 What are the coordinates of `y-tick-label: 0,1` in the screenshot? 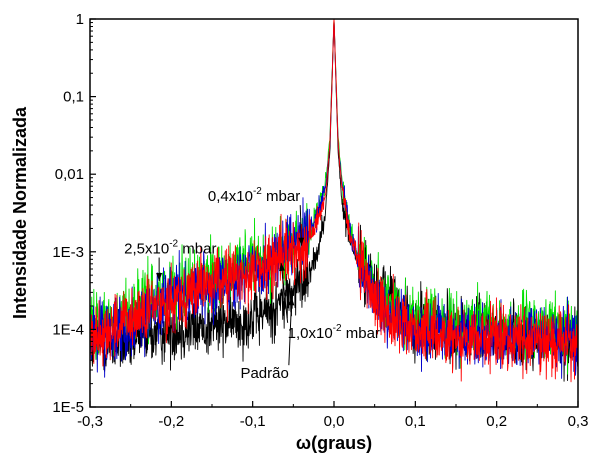 It's located at (73, 97).